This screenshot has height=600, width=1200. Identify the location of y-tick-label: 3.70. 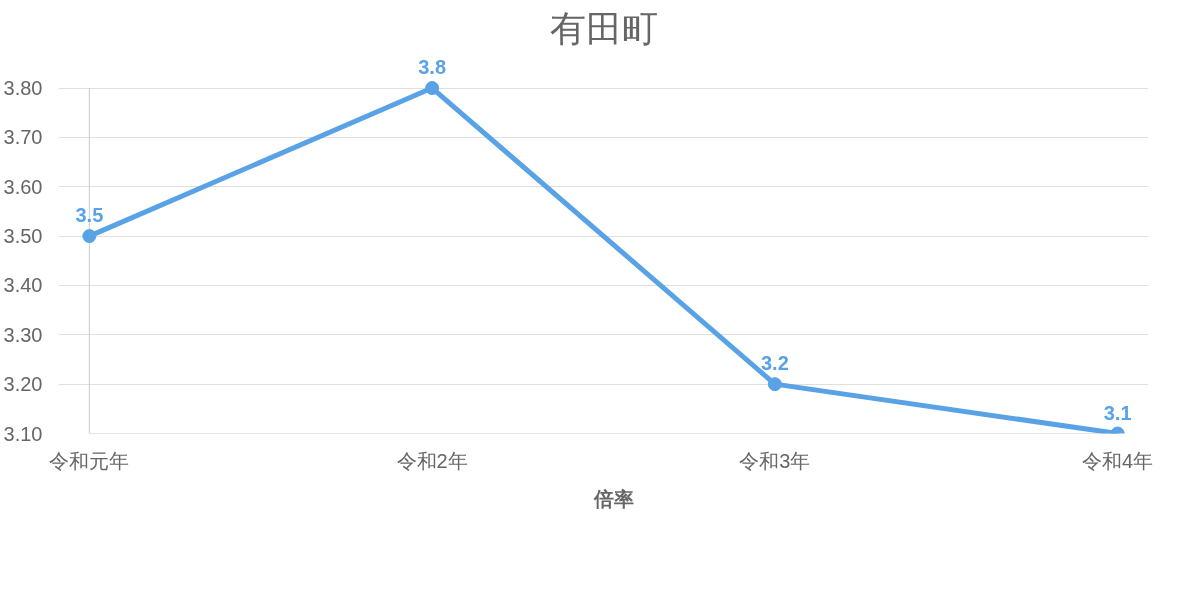
(23, 137).